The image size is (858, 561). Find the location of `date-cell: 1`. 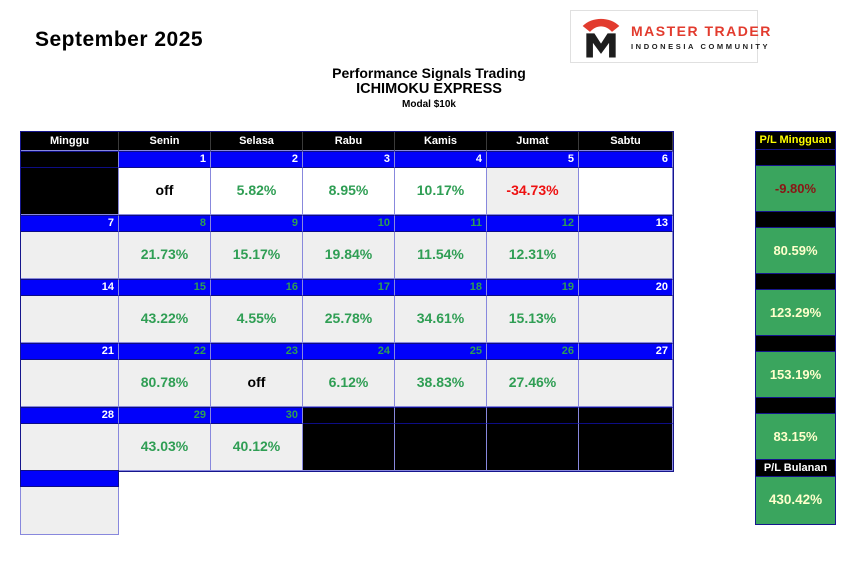

date-cell: 1 is located at coordinates (165, 159).